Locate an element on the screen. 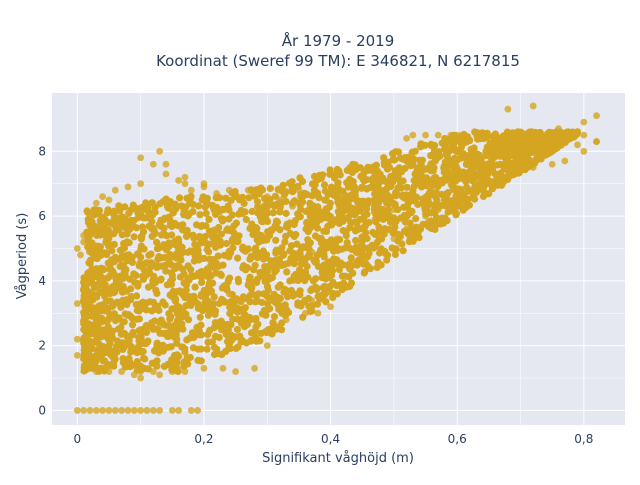  y-axis-title: Vågperiod (s) is located at coordinates (22, 256).